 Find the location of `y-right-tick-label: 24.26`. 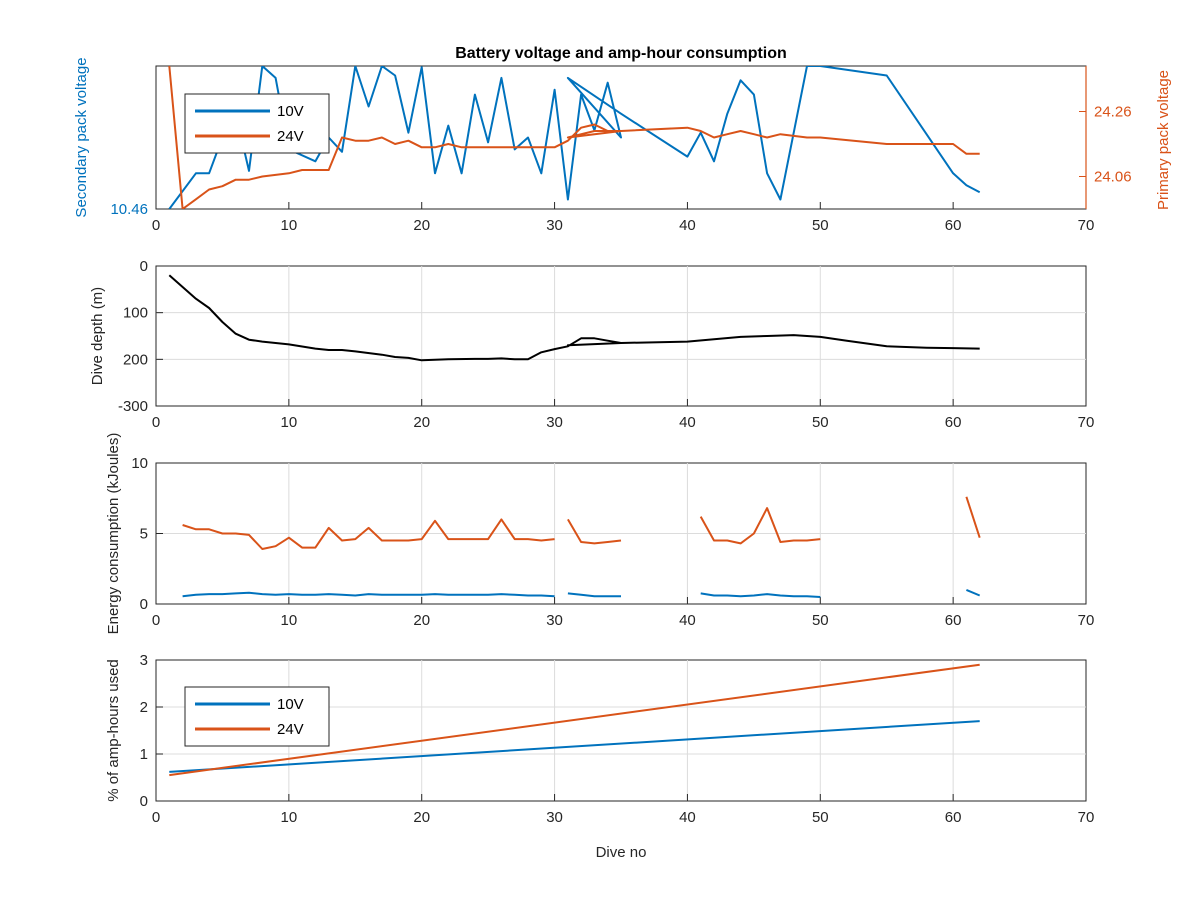

y-right-tick-label: 24.26 is located at coordinates (1113, 112).